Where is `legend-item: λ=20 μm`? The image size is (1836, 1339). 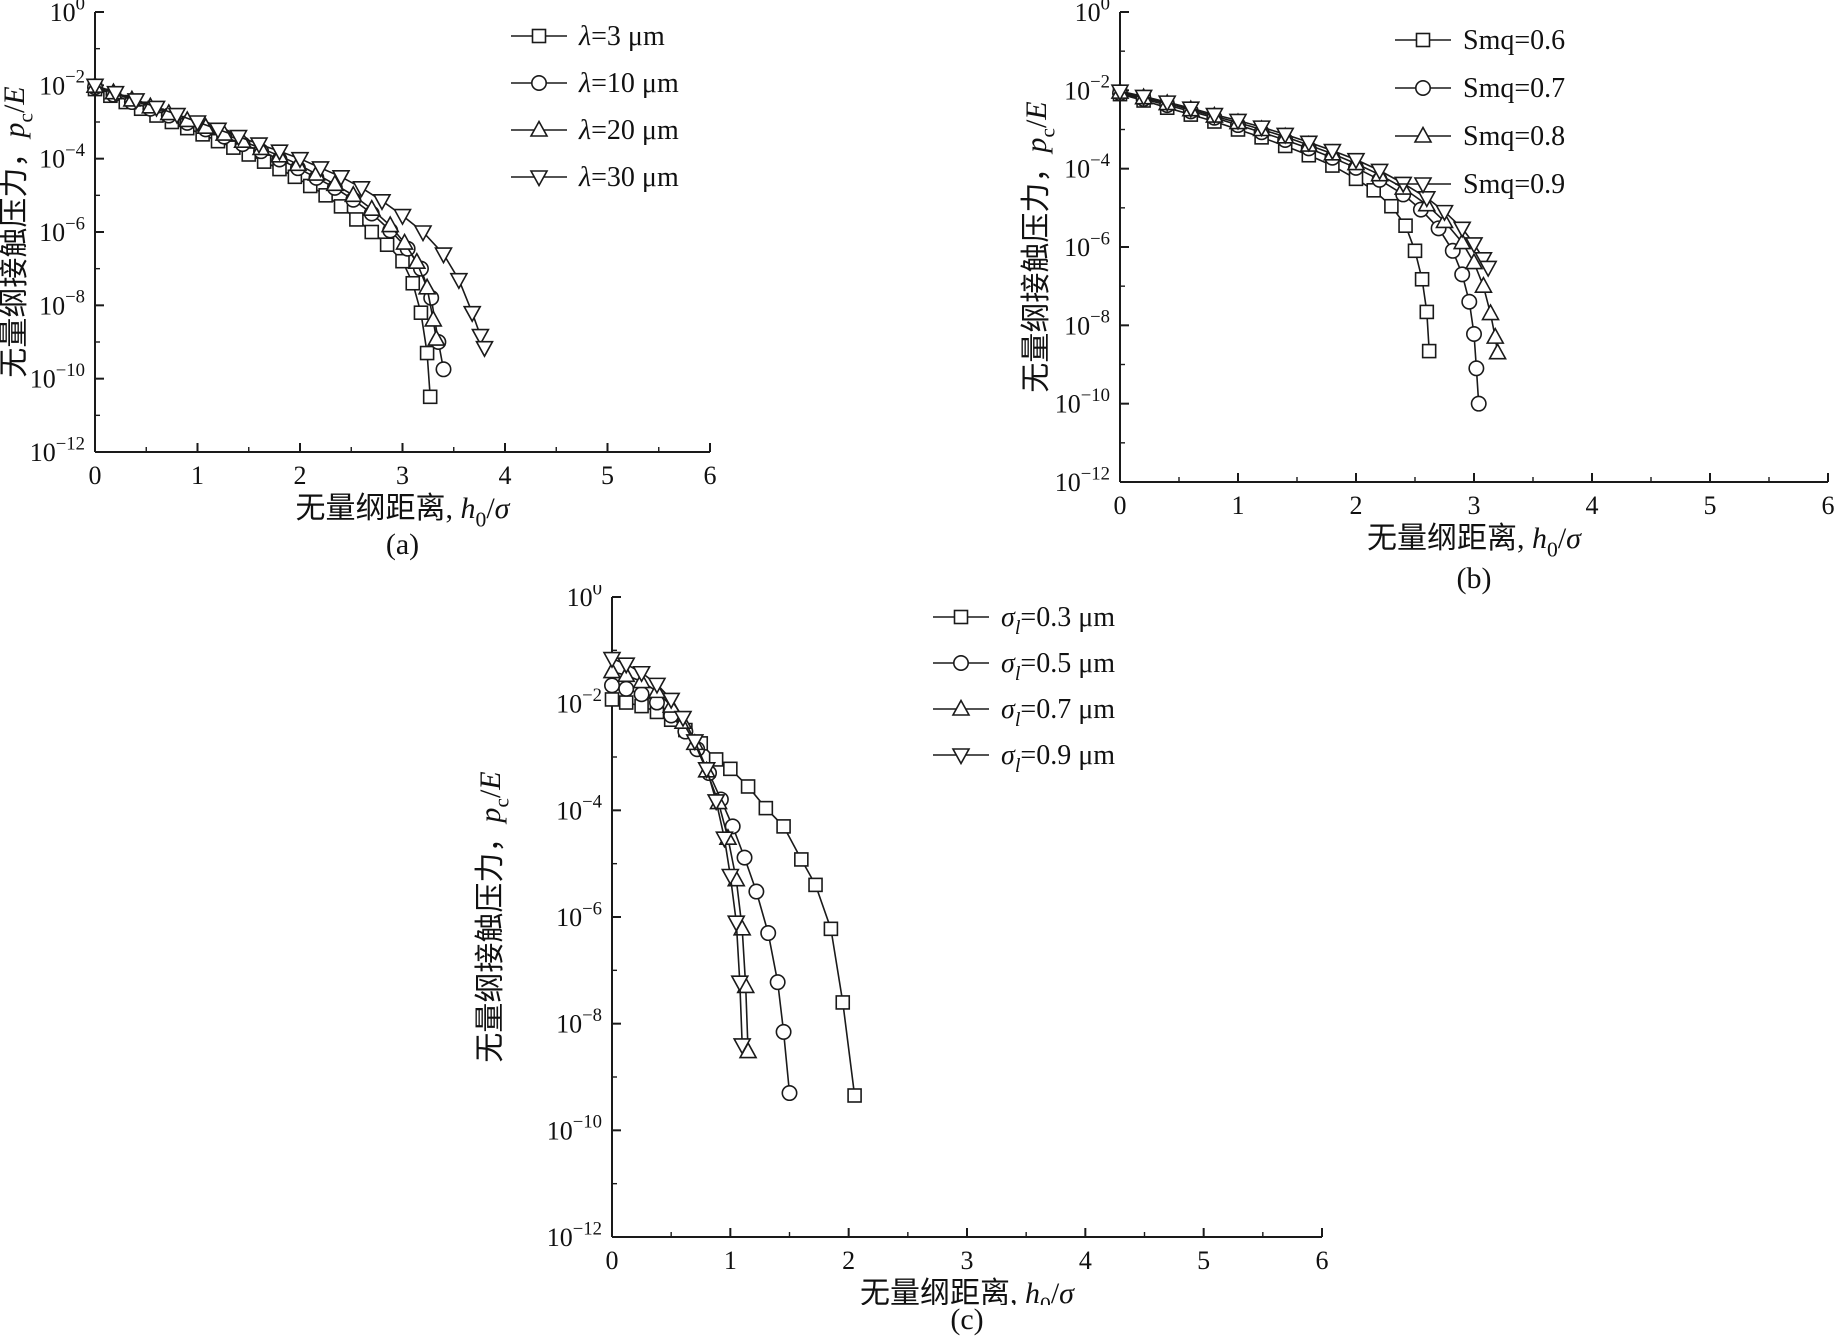 legend-item: λ=20 μm is located at coordinates (595, 130).